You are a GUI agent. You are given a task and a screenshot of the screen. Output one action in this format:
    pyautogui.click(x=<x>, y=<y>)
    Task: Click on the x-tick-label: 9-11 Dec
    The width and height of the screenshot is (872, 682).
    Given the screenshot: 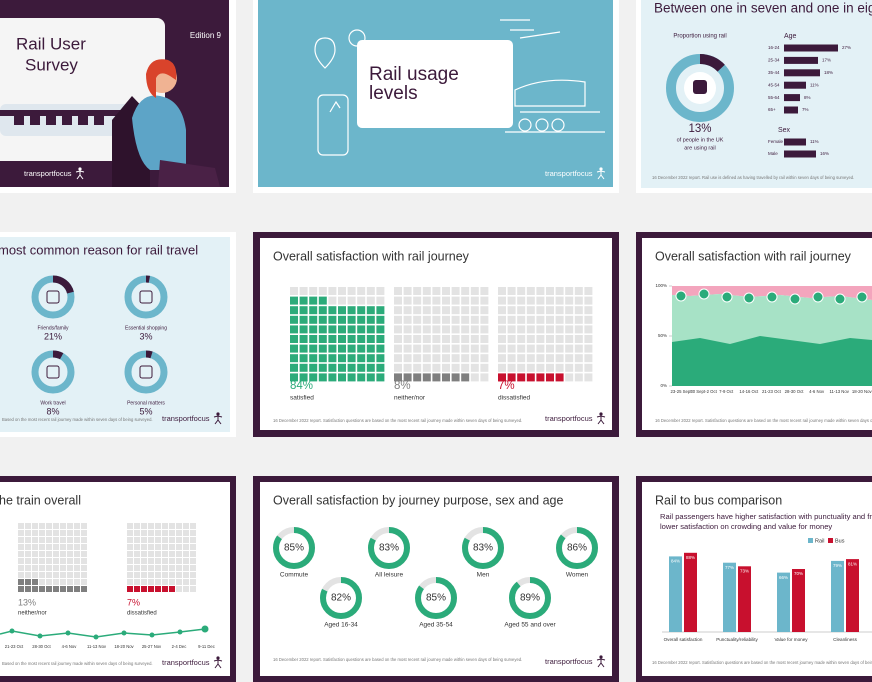 What is the action you would take?
    pyautogui.click(x=206, y=646)
    